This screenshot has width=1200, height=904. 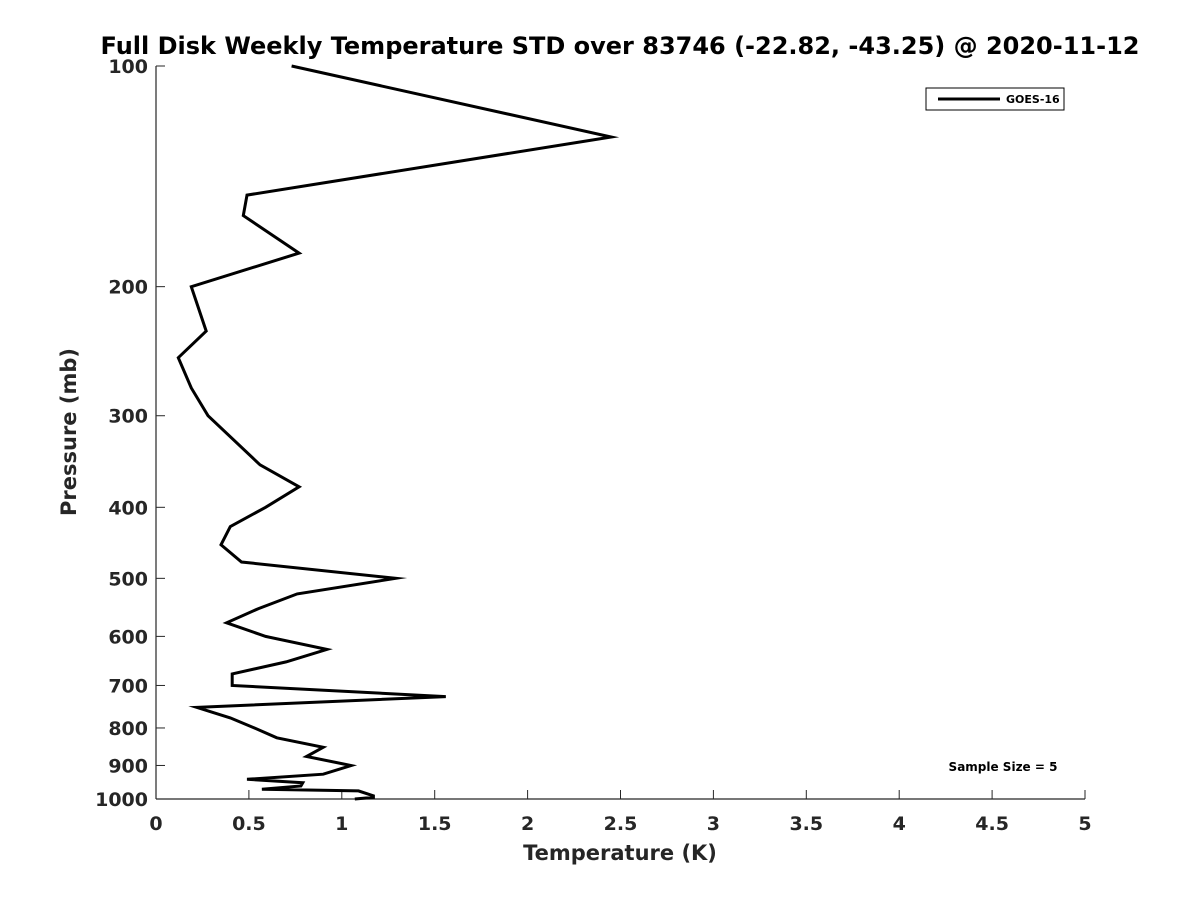 What do you see at coordinates (128, 508) in the screenshot?
I see `y-tick-label: 400` at bounding box center [128, 508].